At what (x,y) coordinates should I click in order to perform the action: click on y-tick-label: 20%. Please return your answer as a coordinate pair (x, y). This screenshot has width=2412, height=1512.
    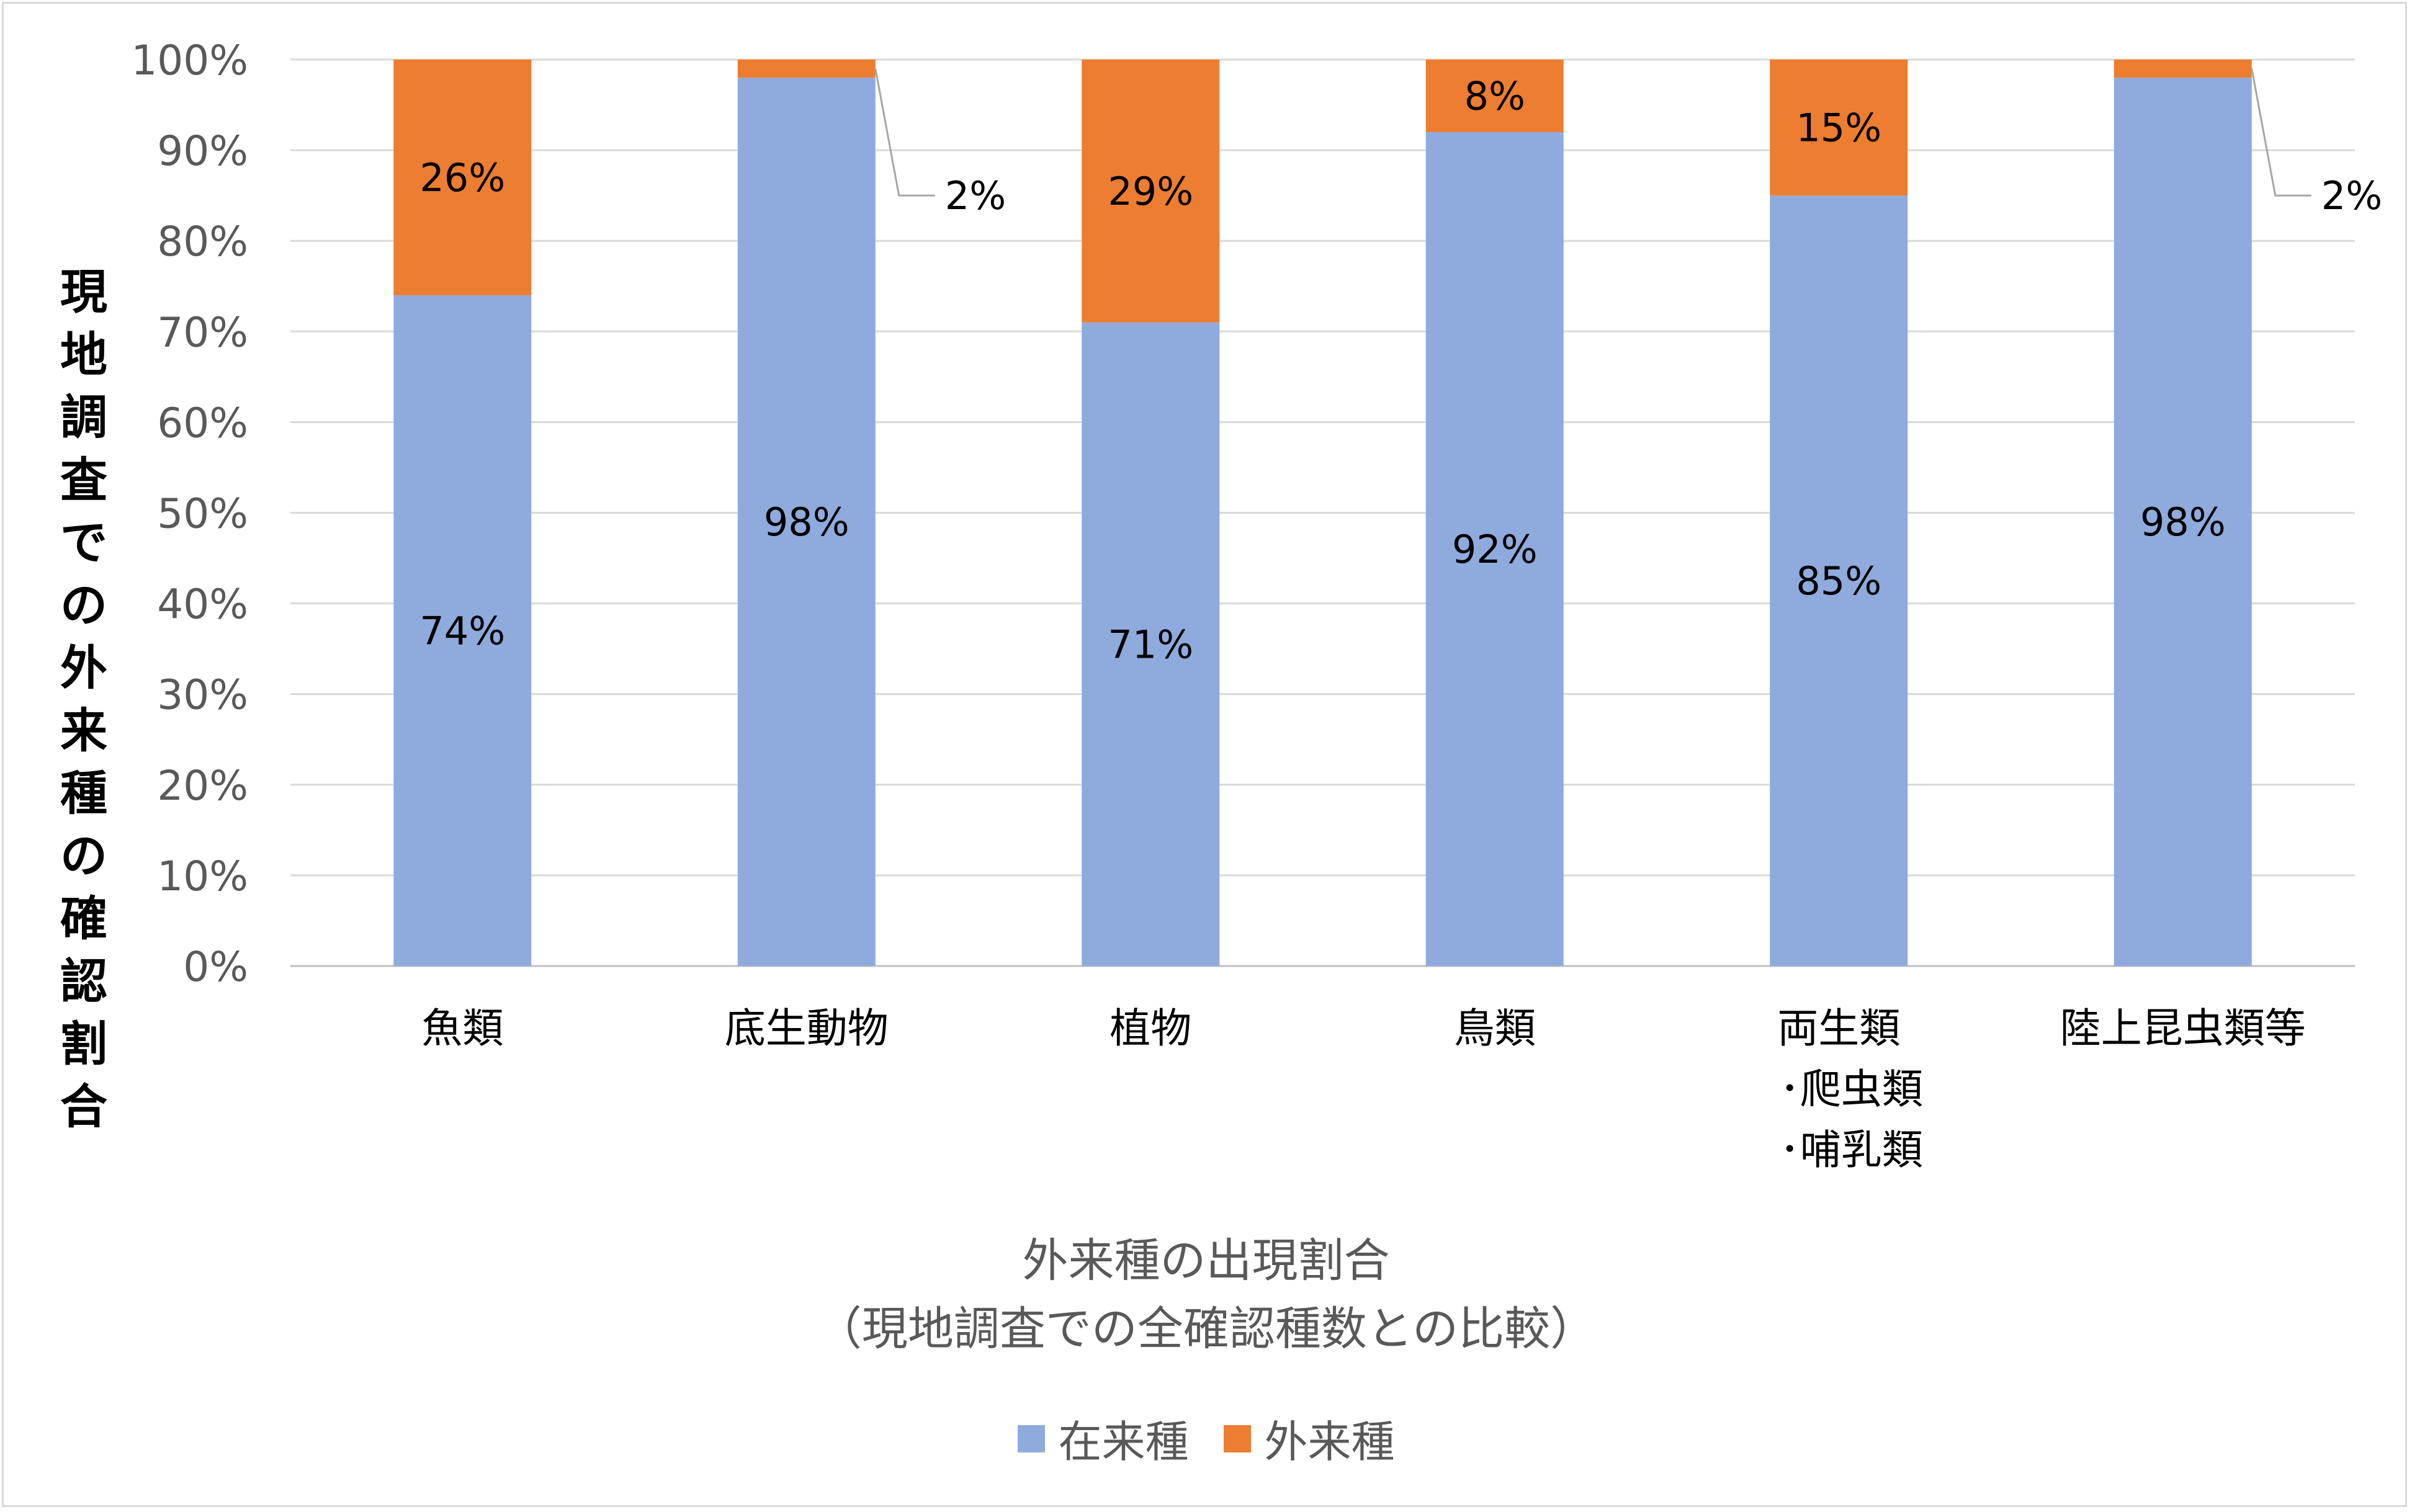
    Looking at the image, I should click on (202, 786).